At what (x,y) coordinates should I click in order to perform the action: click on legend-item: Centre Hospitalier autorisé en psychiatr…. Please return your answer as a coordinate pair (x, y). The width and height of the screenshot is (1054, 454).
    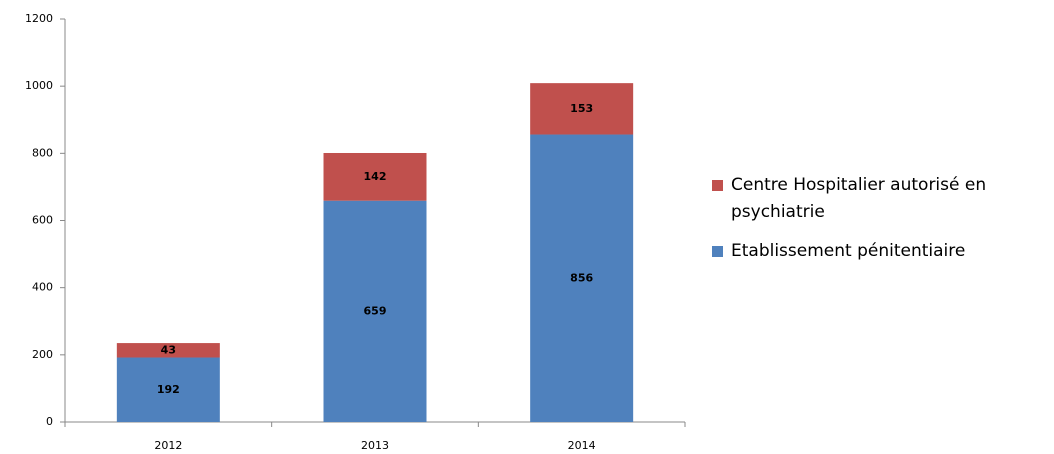
    Looking at the image, I should click on (872, 199).